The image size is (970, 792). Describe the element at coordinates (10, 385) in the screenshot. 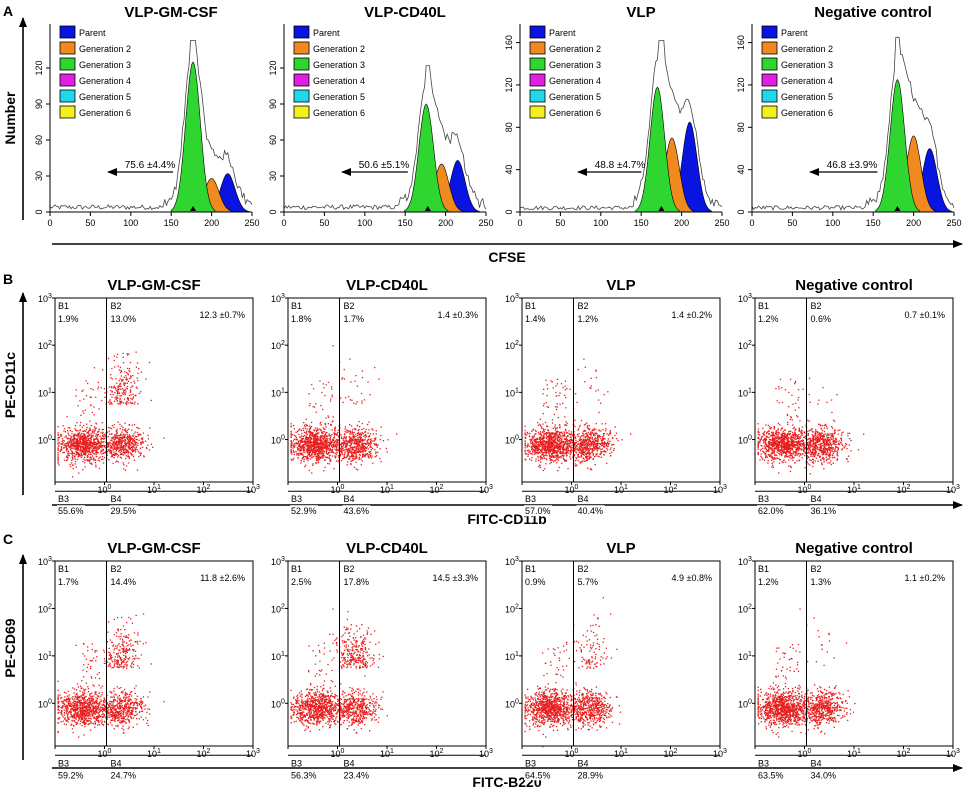

I see `panel-b-ylabel: PE-CD11c` at that location.